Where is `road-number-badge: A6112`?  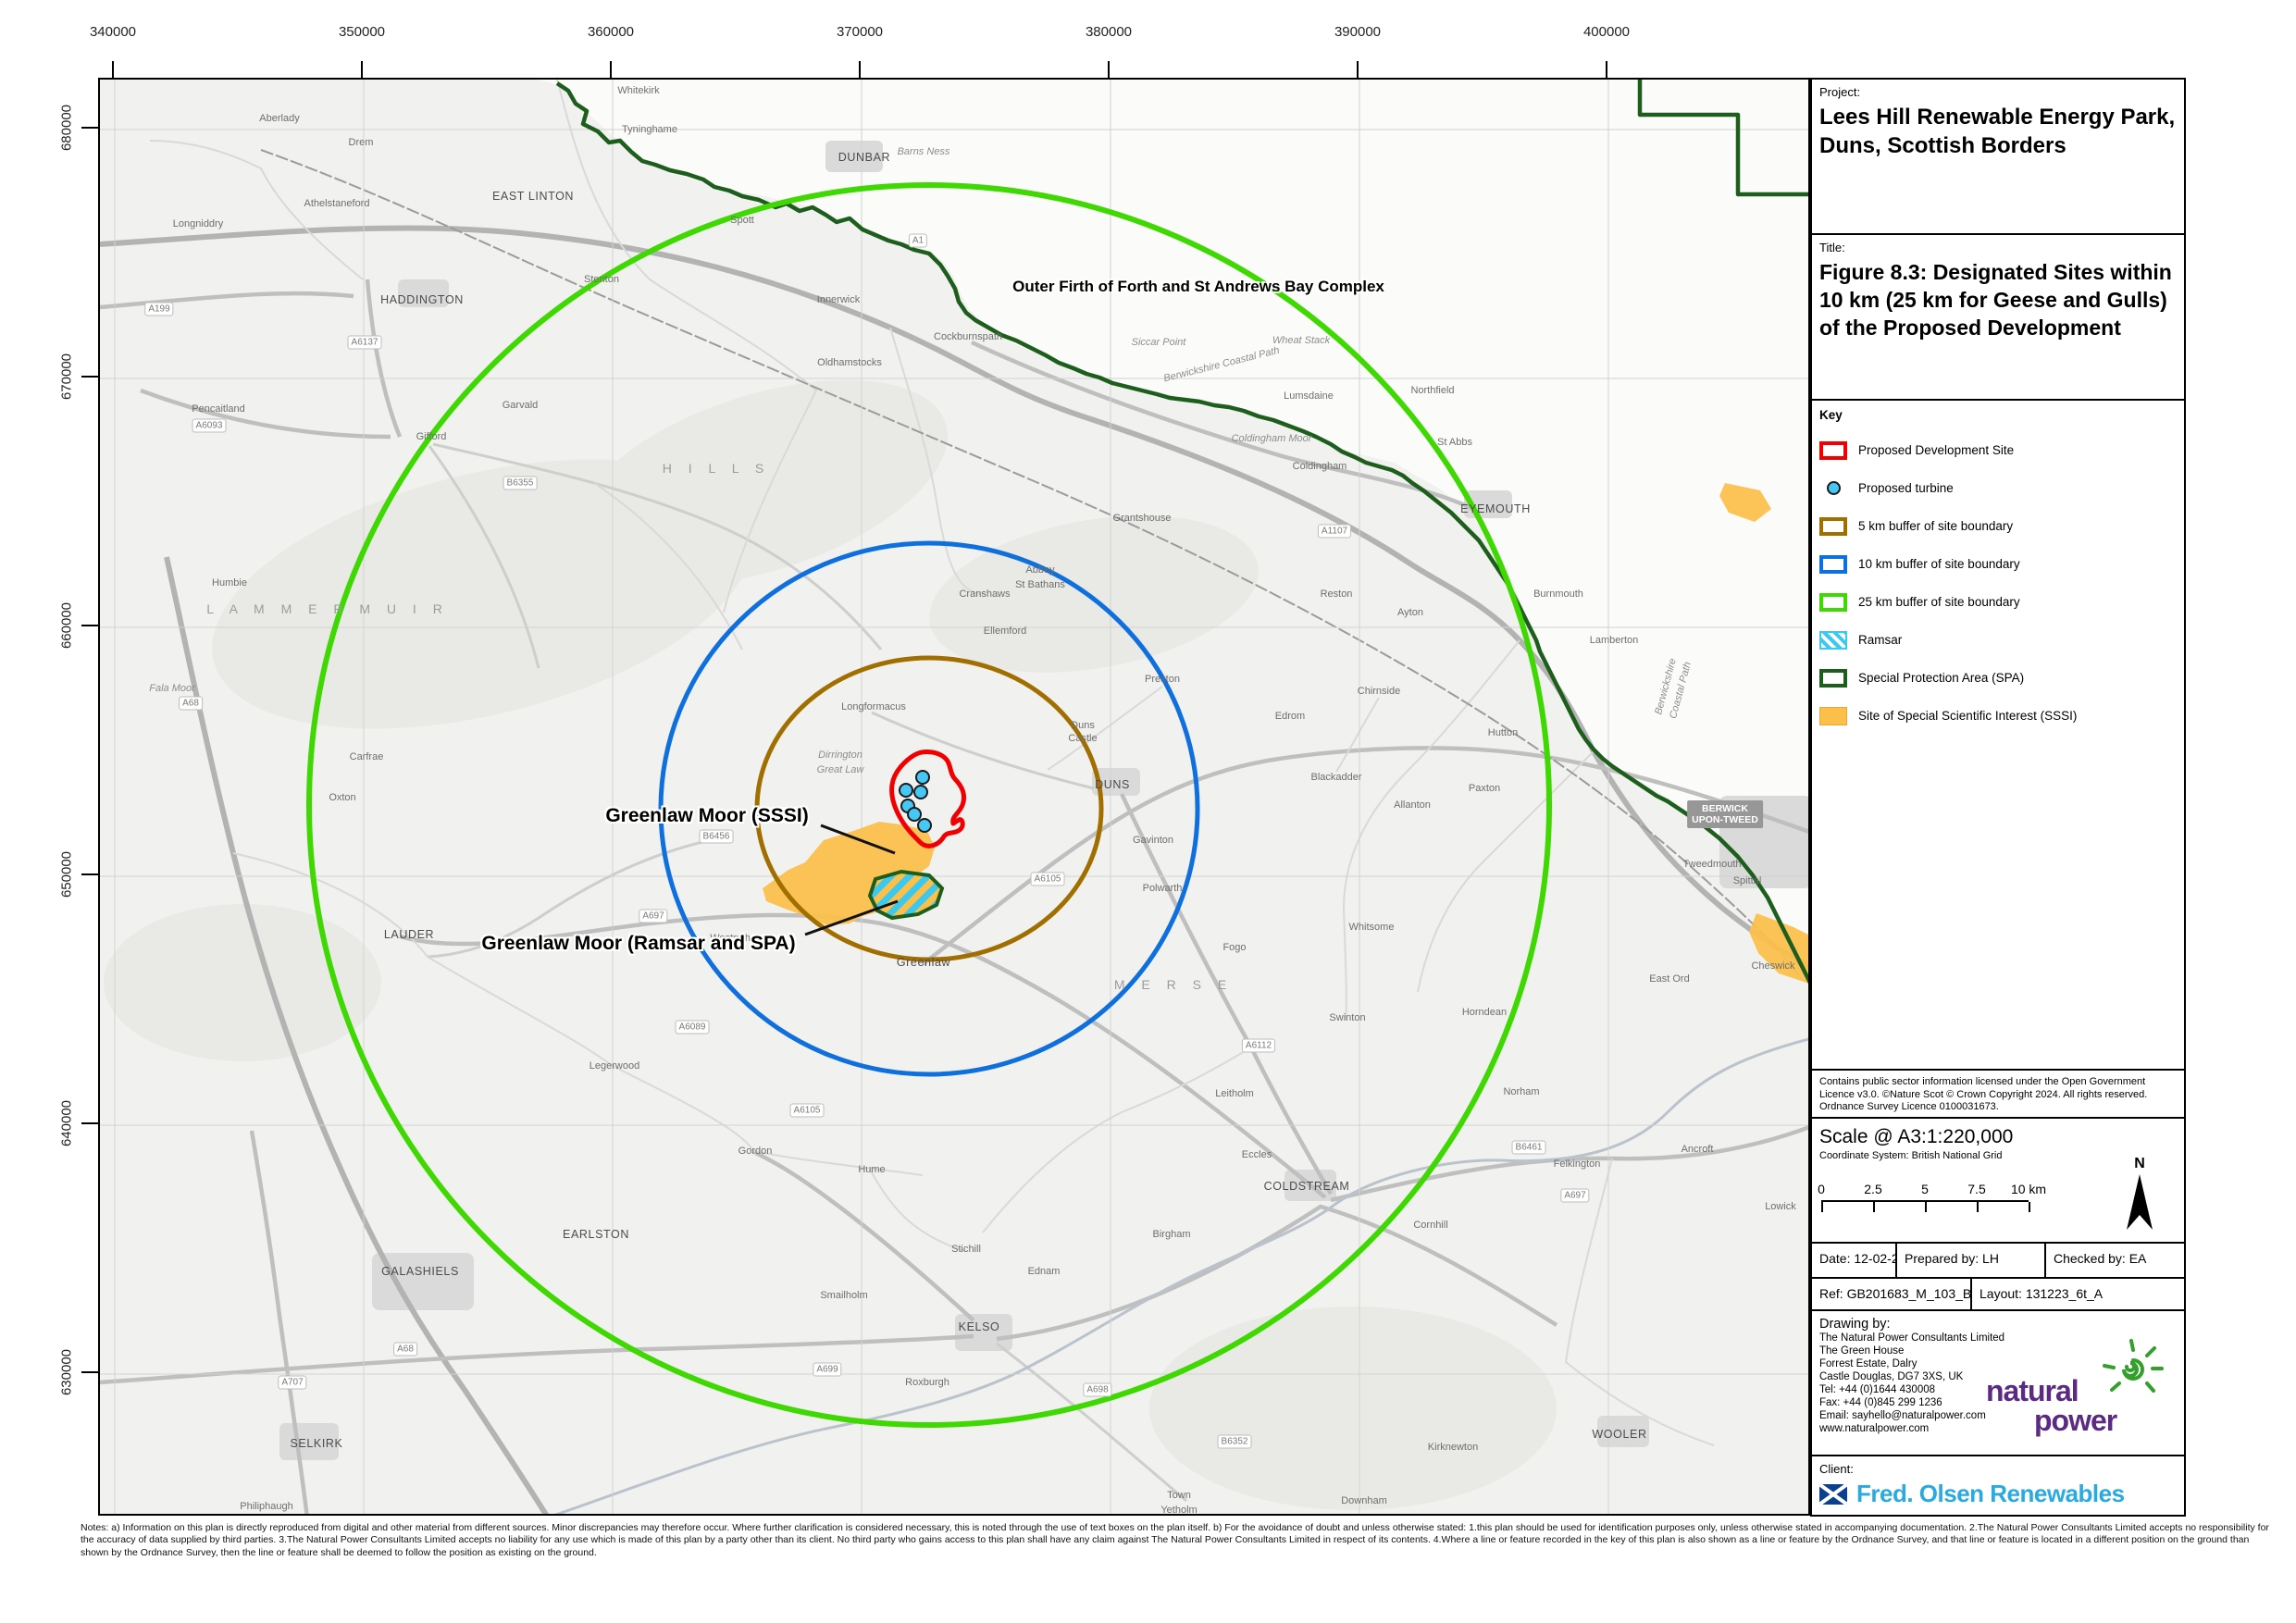 road-number-badge: A6112 is located at coordinates (1259, 1045).